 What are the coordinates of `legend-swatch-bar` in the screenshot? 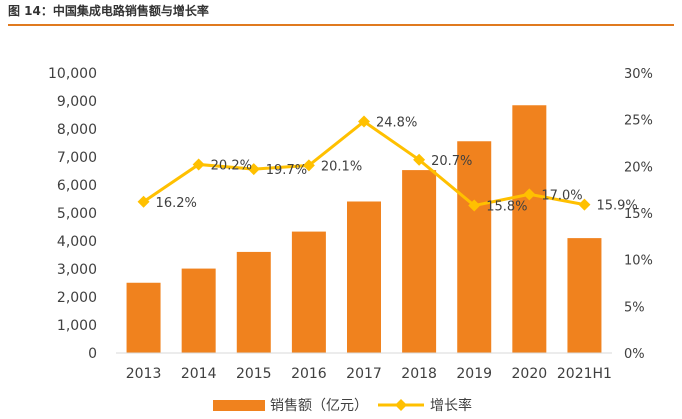 It's located at (239, 405).